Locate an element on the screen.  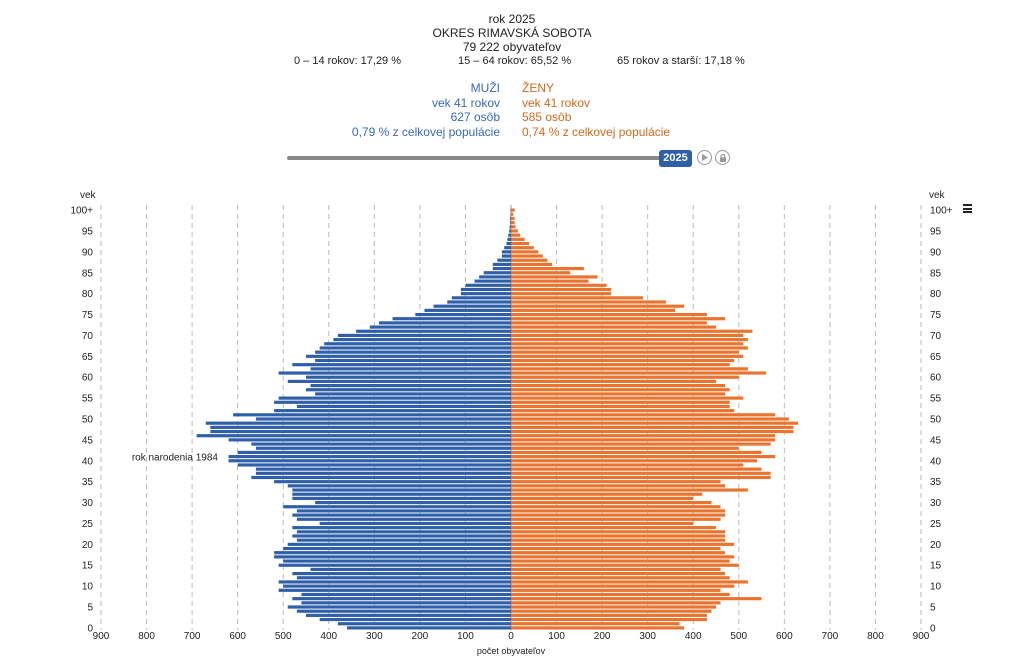
x-tick-label: 400 is located at coordinates (693, 636).